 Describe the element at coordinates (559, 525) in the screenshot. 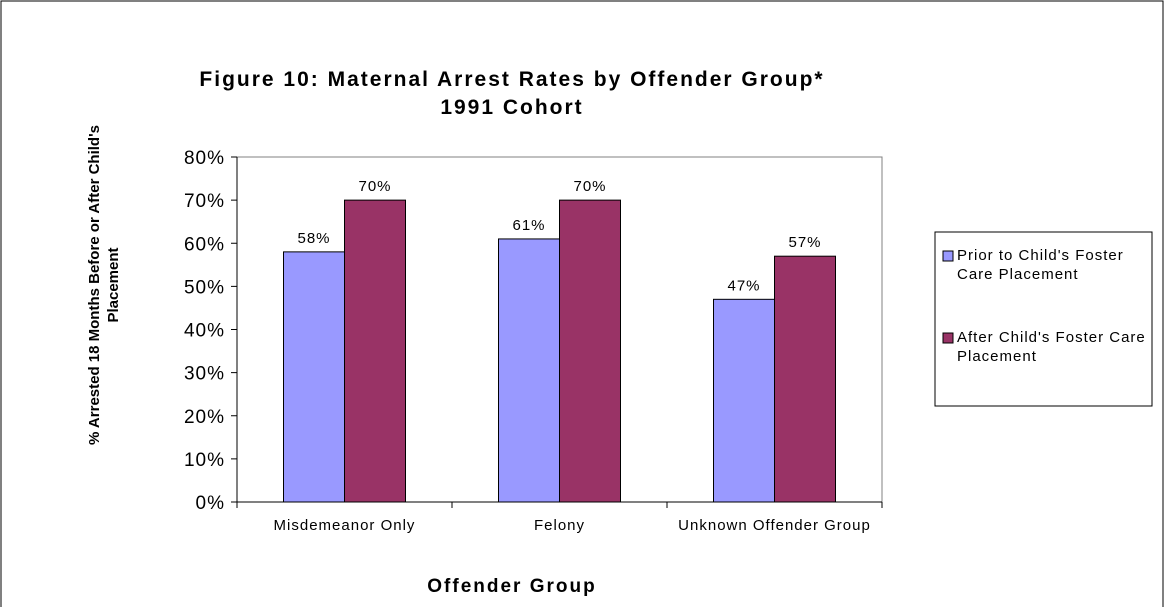

I see `x-tick-label: Felony` at that location.